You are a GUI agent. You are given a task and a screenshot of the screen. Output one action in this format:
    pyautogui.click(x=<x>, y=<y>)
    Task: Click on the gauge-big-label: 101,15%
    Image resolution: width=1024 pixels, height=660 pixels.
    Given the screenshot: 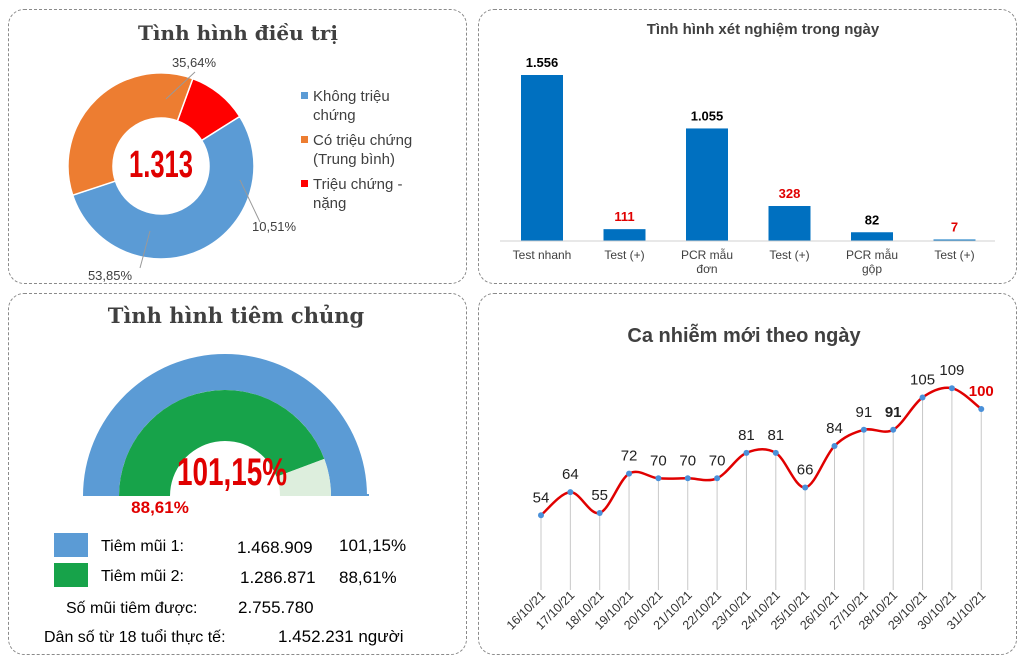 What is the action you would take?
    pyautogui.click(x=232, y=472)
    